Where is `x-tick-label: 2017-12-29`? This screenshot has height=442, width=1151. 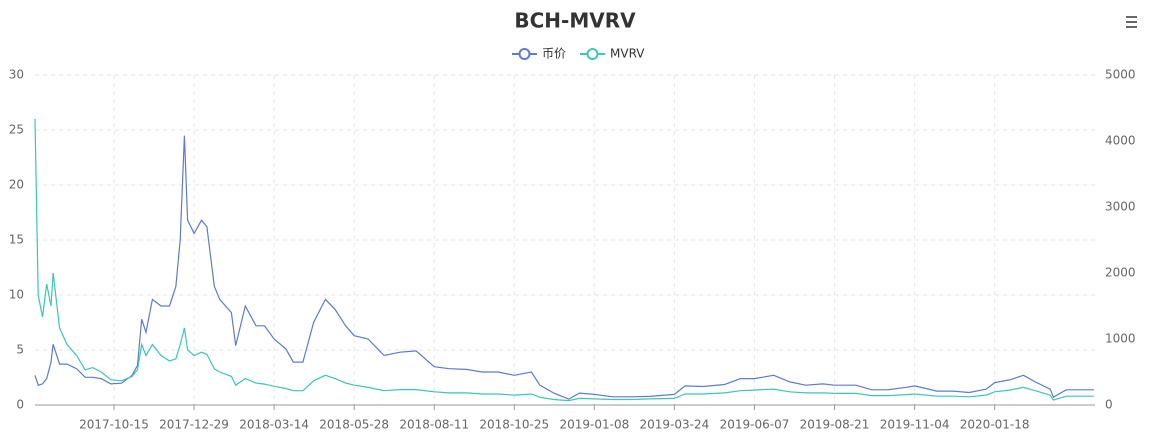
x-tick-label: 2017-12-29 is located at coordinates (194, 425).